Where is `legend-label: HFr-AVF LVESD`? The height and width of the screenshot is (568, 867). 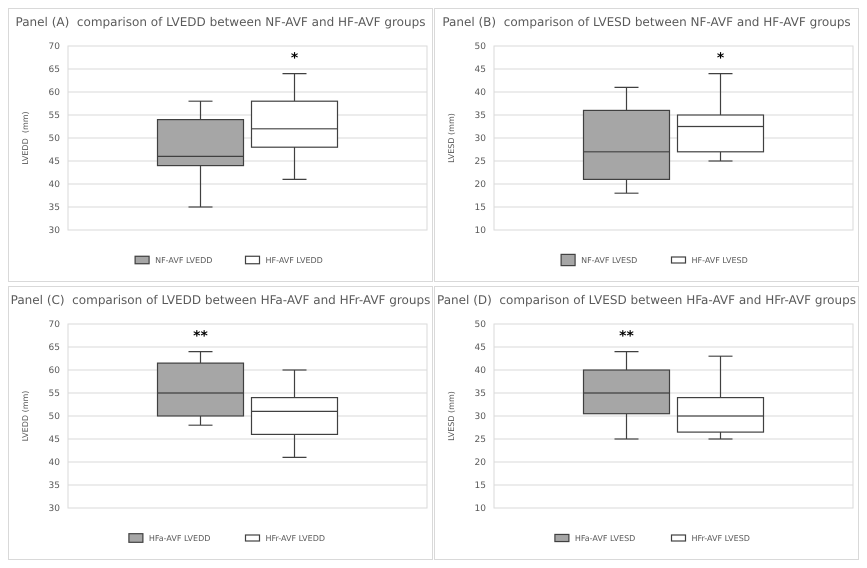
legend-label: HFr-AVF LVESD is located at coordinates (721, 538).